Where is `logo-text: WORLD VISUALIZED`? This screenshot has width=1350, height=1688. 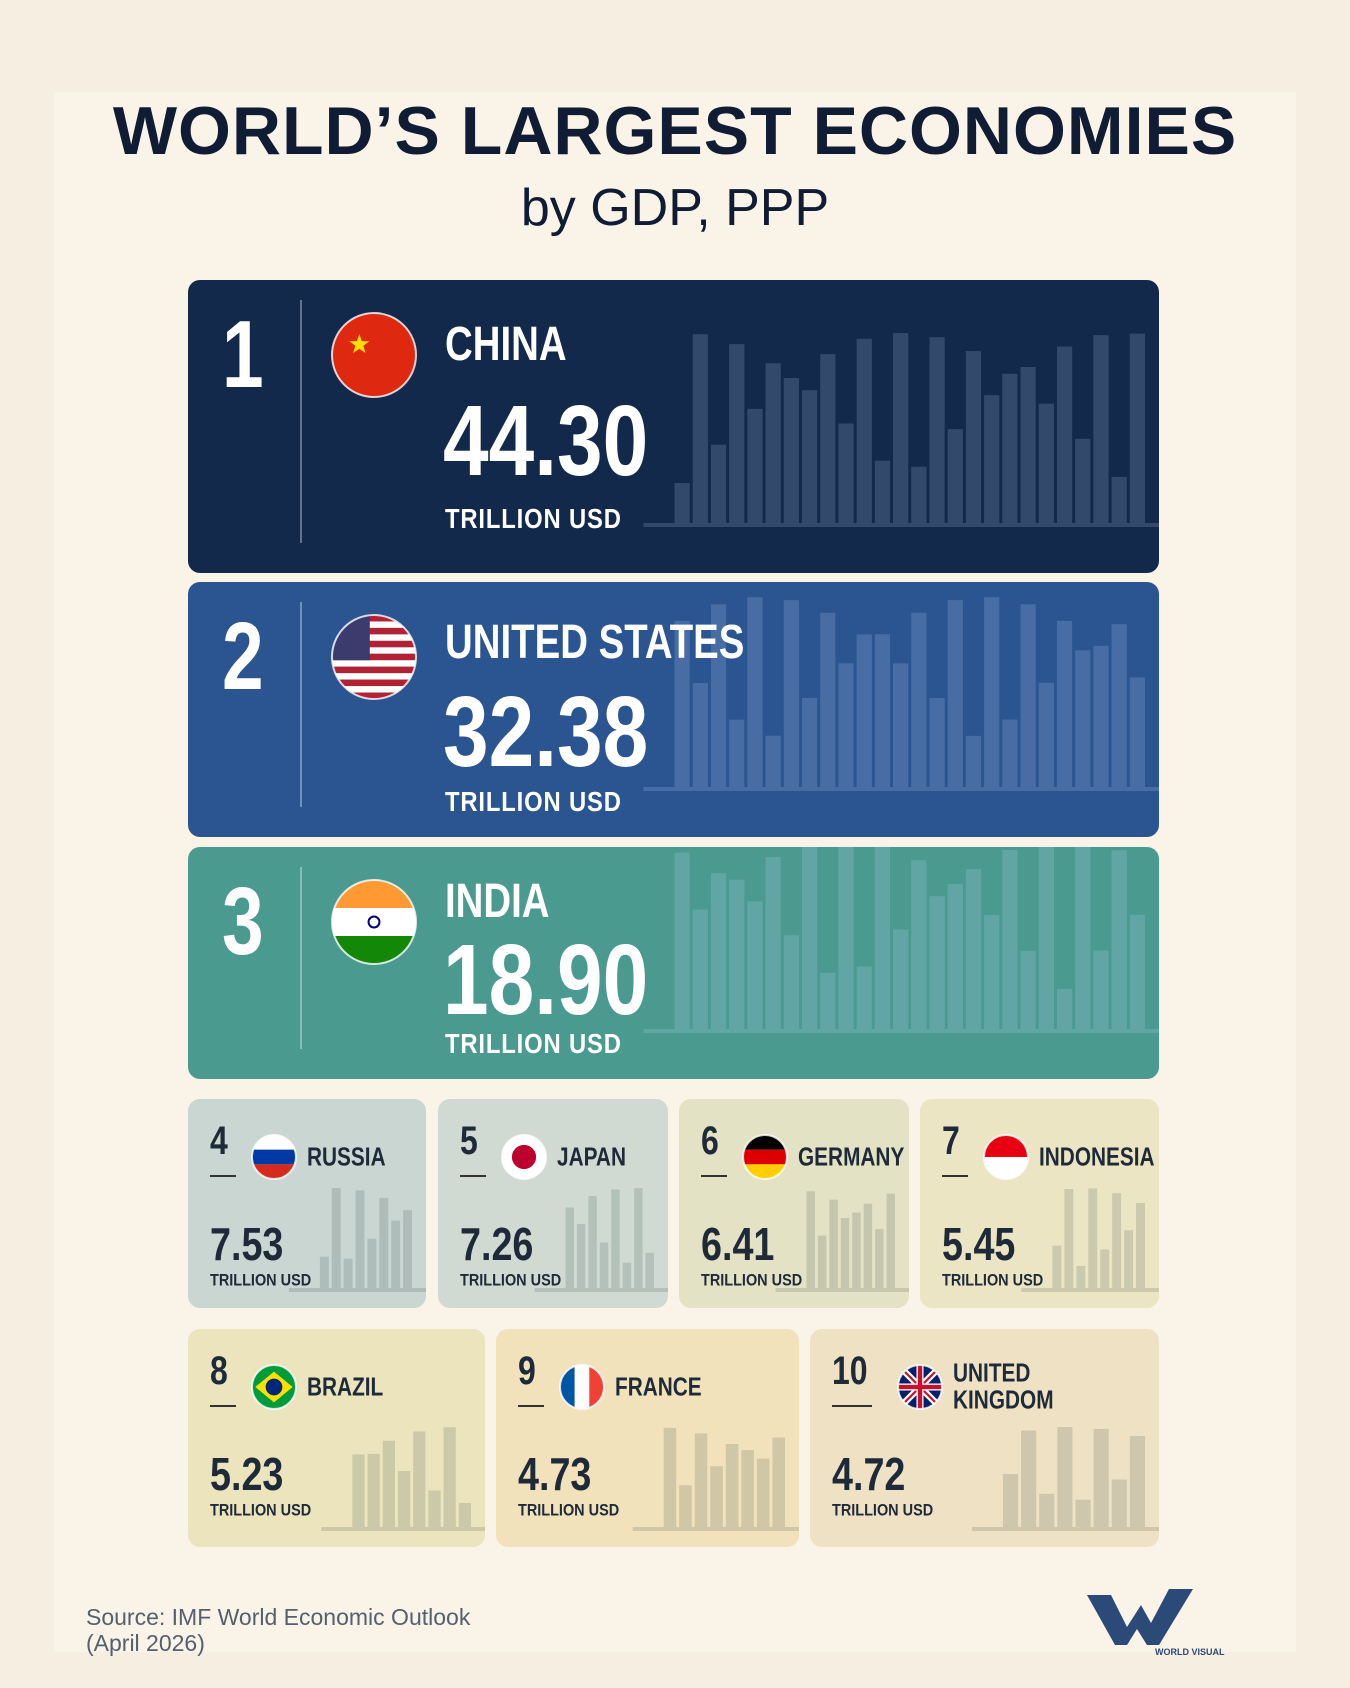 logo-text: WORLD VISUALIZED is located at coordinates (1190, 1652).